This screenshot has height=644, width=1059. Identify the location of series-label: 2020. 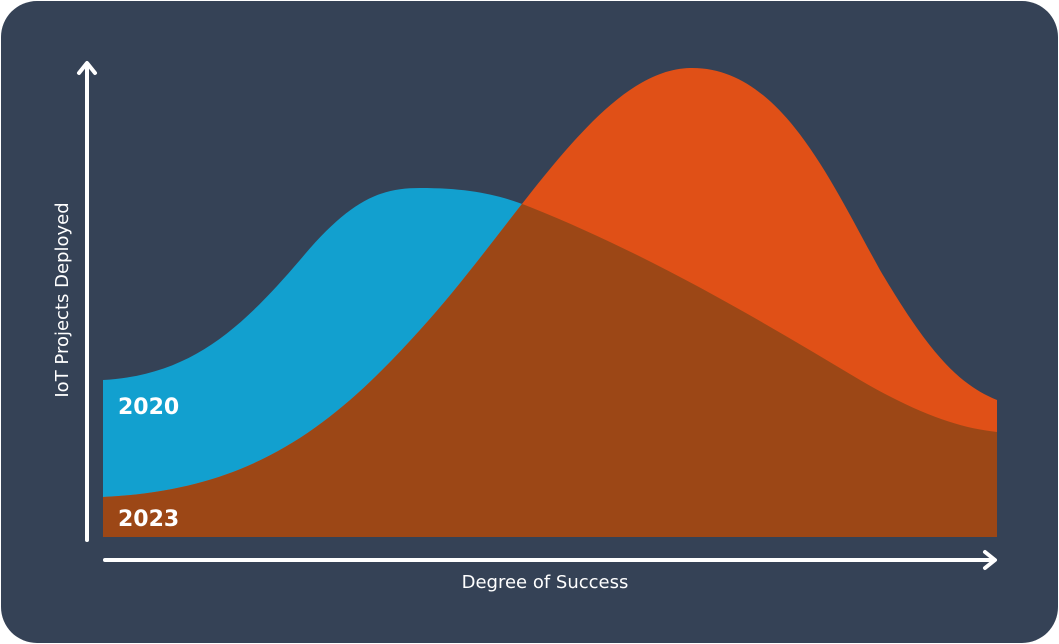
(148, 407).